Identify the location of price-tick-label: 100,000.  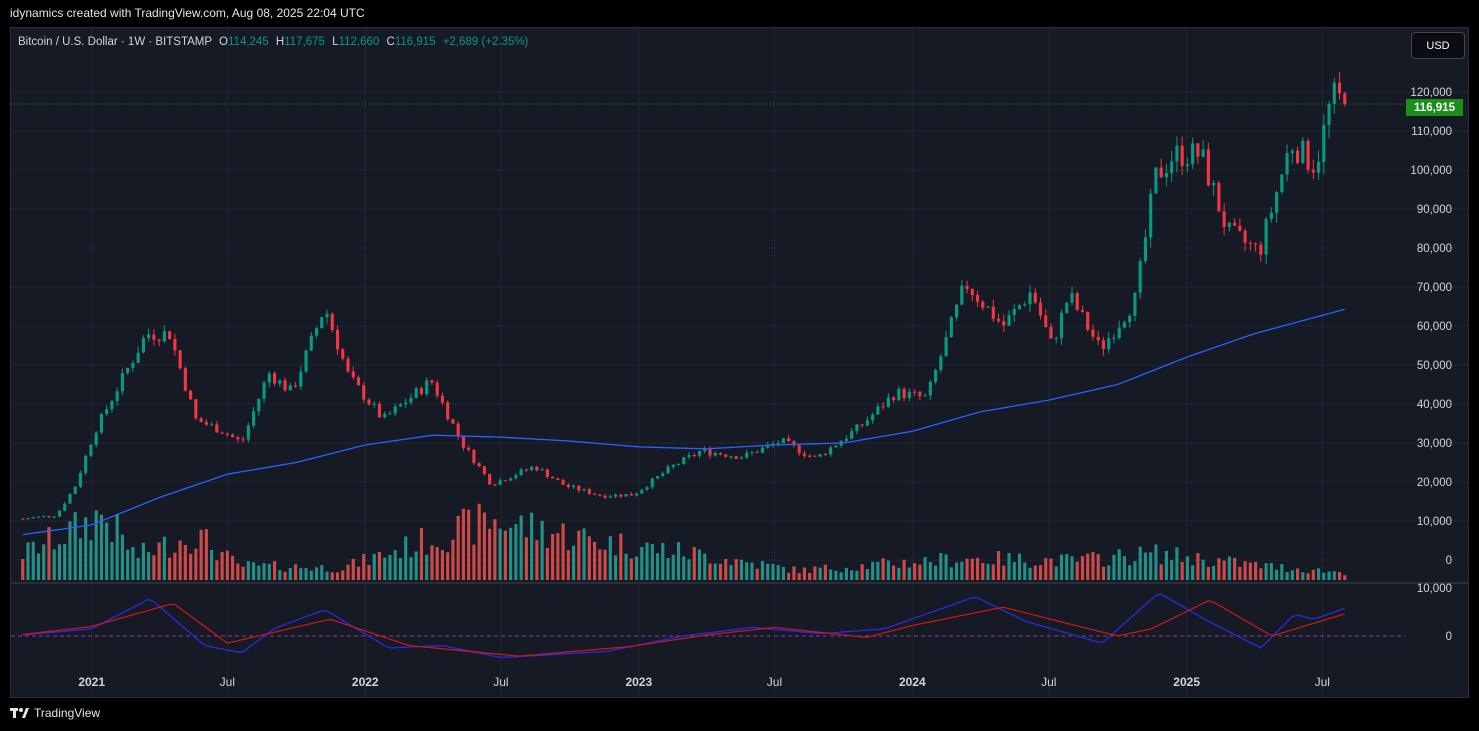
(1431, 171).